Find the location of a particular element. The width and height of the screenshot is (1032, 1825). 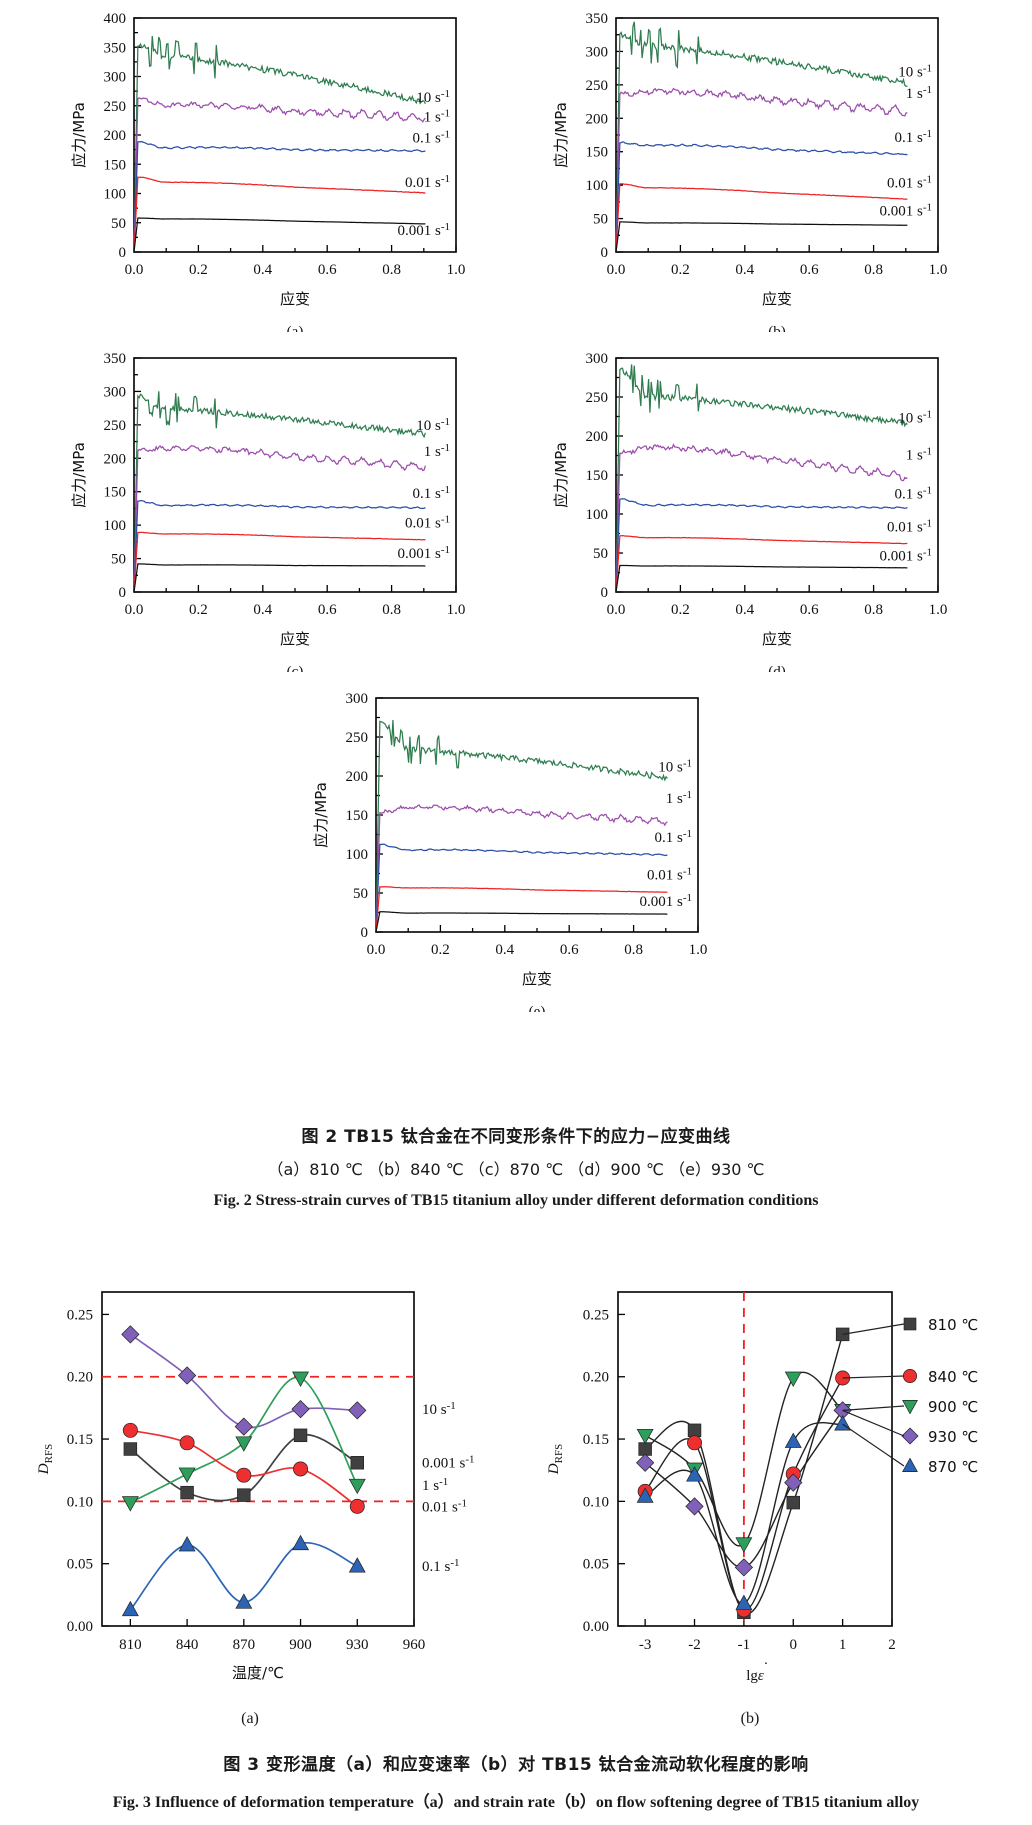

svg-text: 50 is located at coordinates (118, 560).